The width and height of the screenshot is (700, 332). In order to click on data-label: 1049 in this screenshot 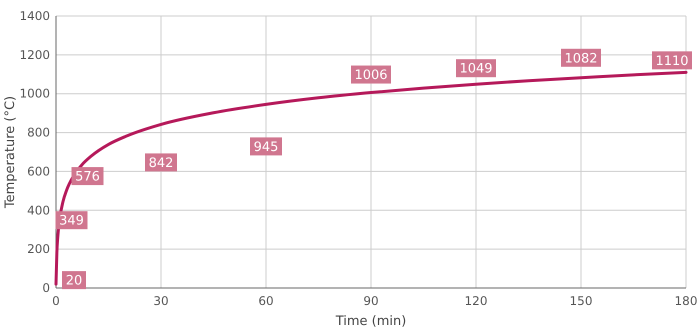, I will do `click(476, 69)`.